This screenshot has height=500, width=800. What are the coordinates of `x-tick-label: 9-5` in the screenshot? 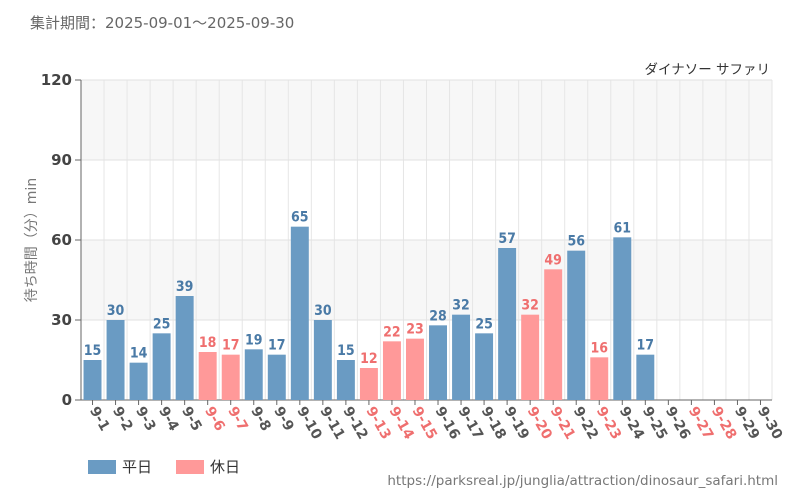 It's located at (191, 419).